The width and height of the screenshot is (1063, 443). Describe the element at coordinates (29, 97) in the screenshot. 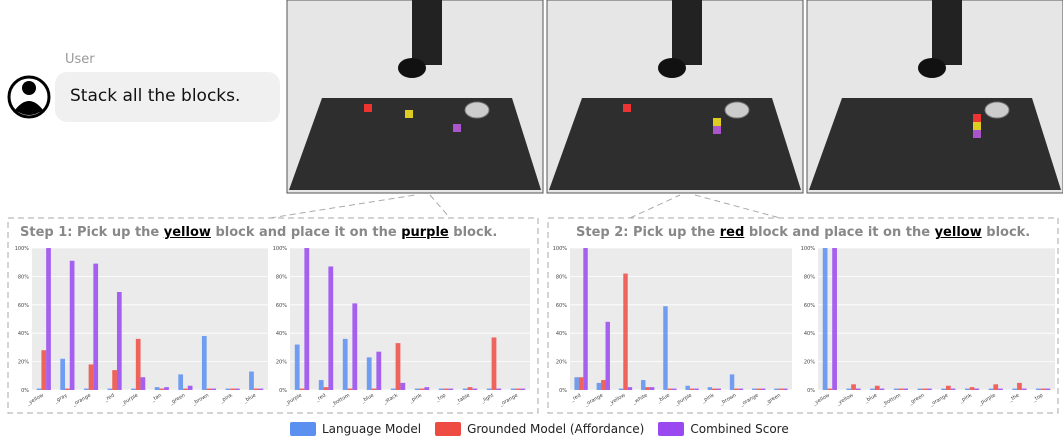

I see `user-icon` at that location.